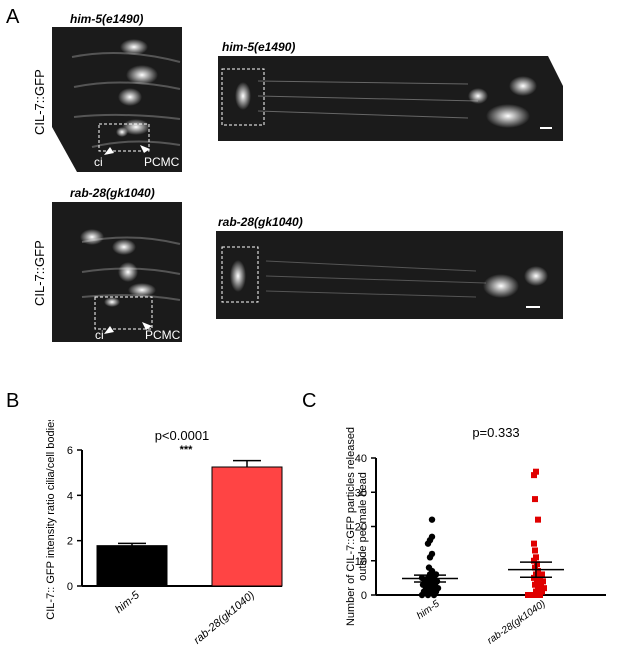  What do you see at coordinates (361, 562) in the screenshot?
I see `y-tick-label-c: 10` at bounding box center [361, 562].